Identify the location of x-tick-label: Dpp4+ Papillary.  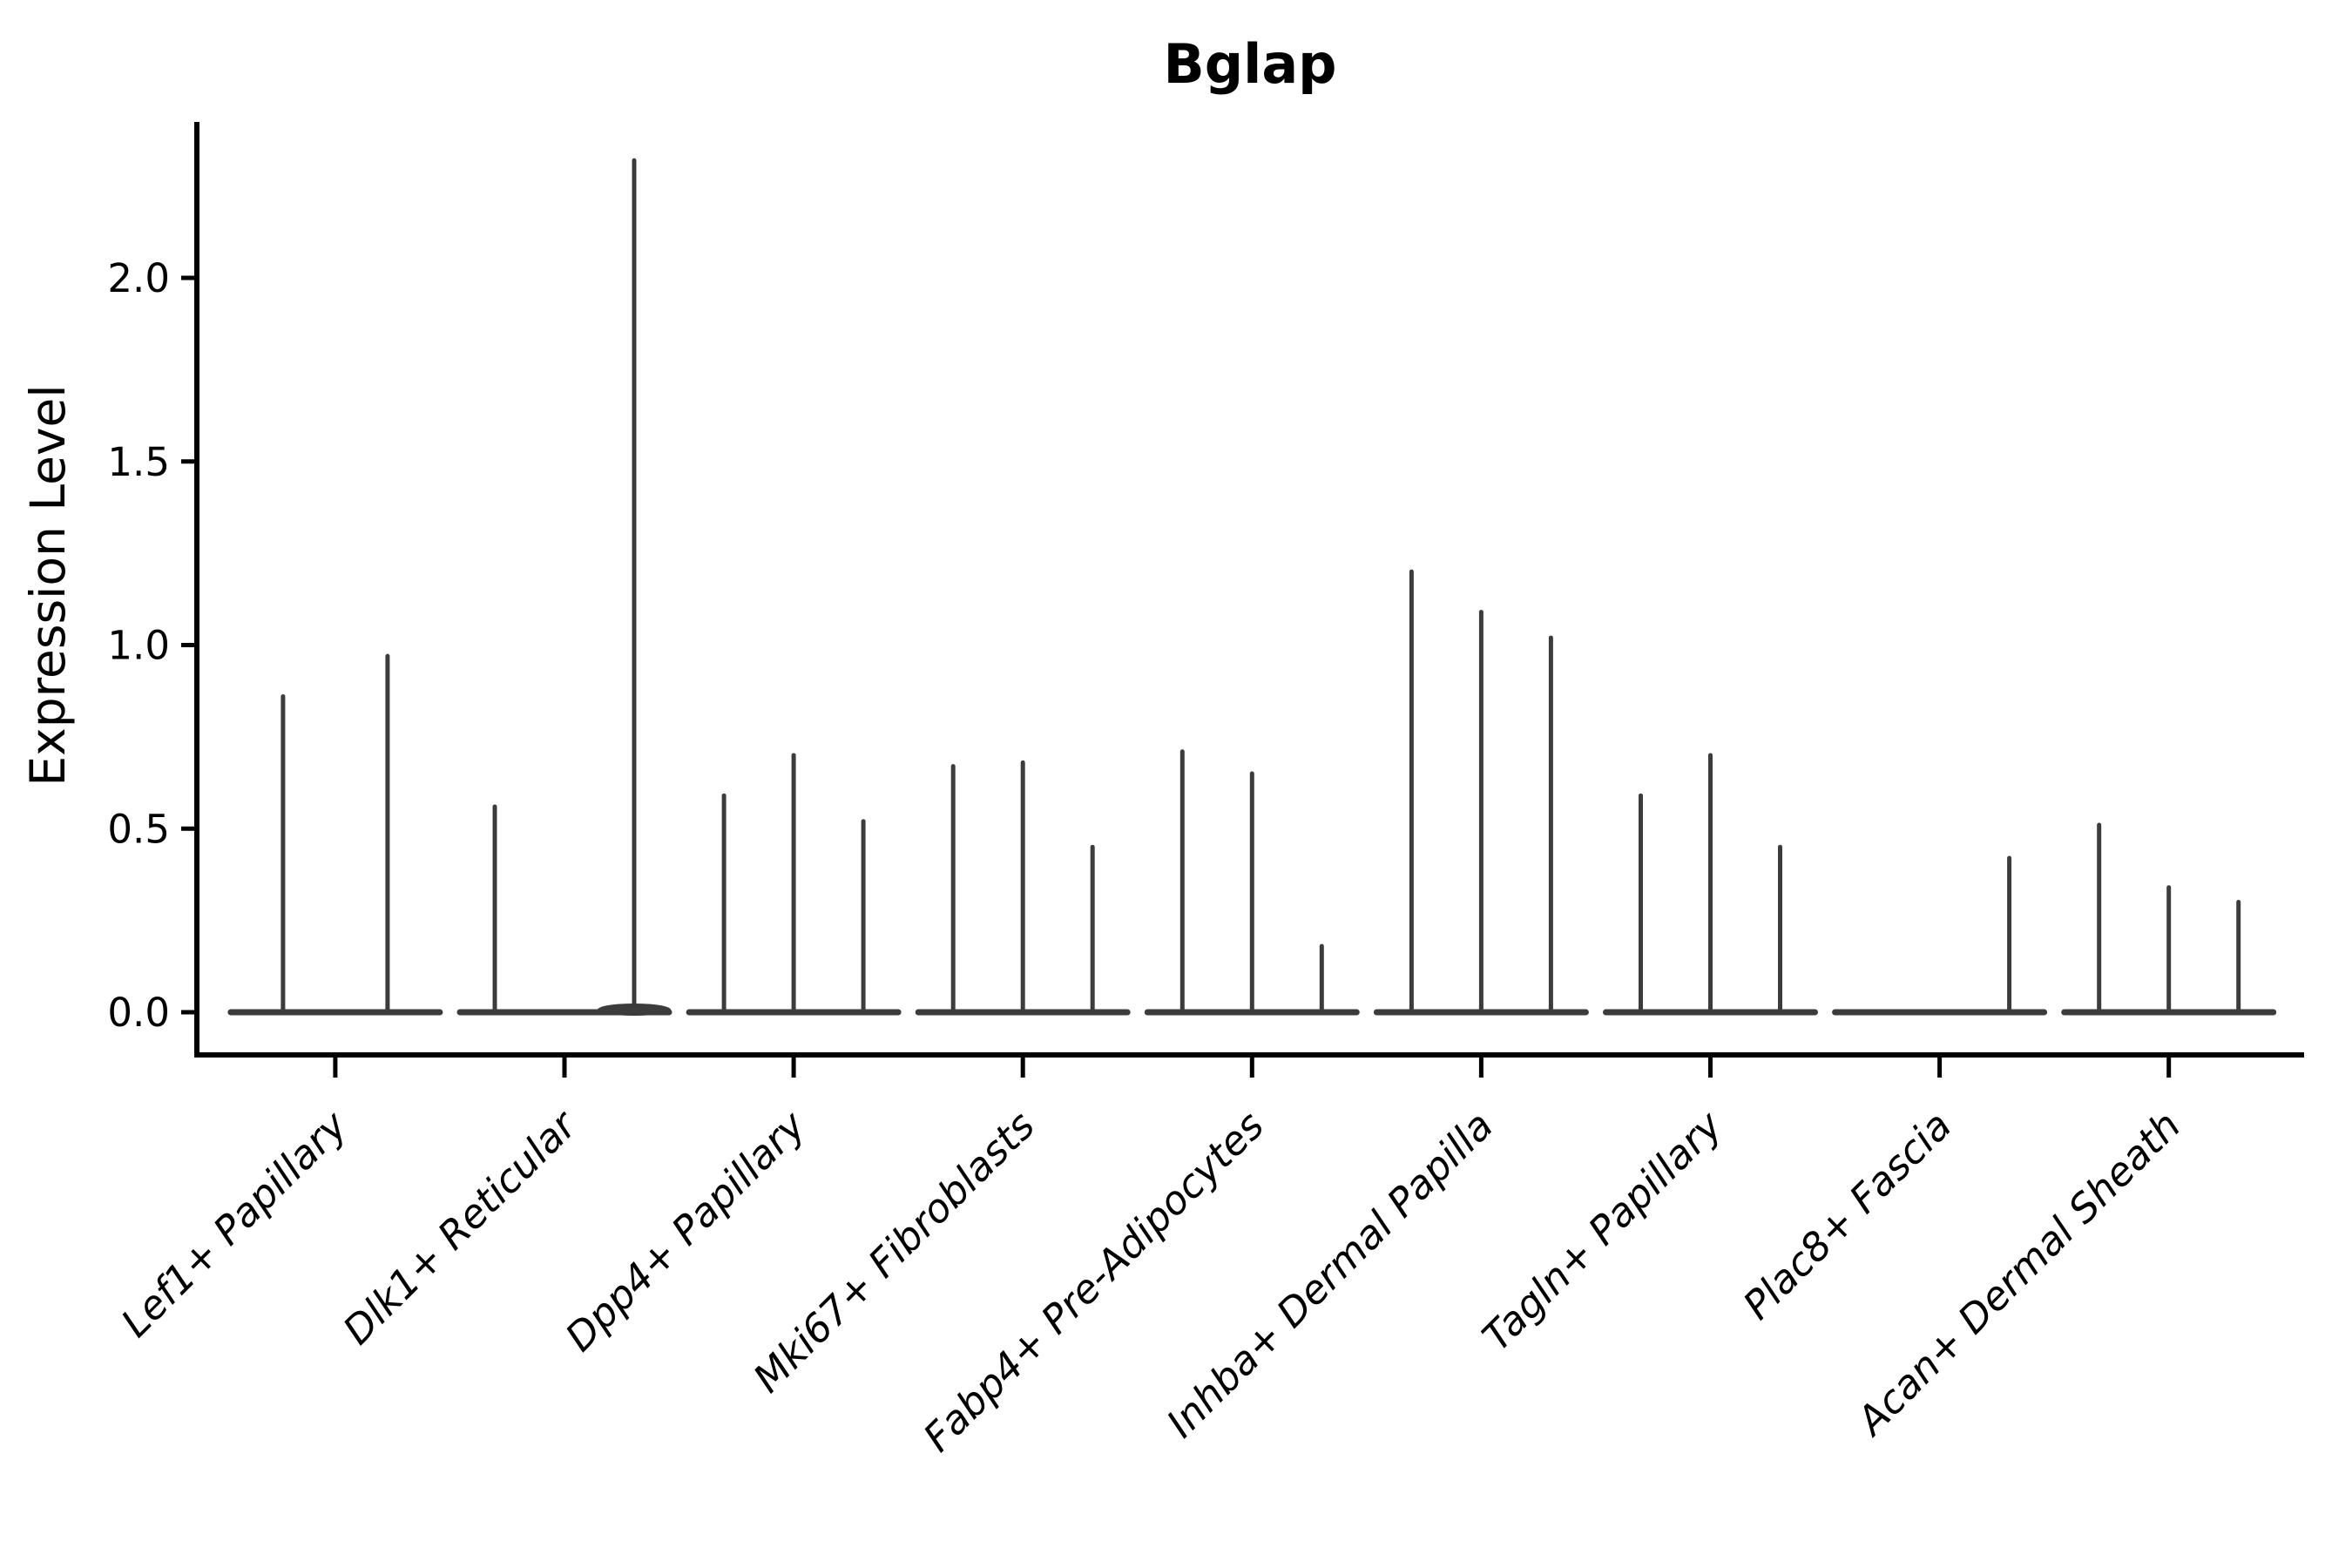
(686, 1231).